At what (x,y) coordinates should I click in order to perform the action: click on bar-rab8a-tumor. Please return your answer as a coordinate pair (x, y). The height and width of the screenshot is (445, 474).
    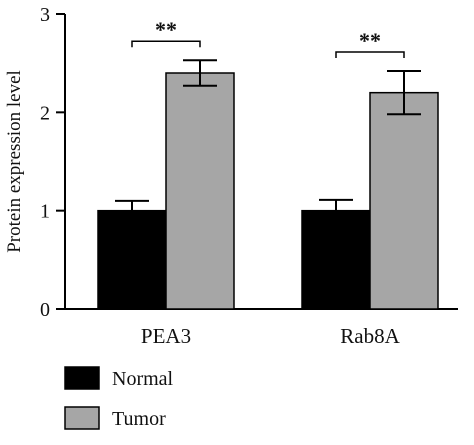
    Looking at the image, I should click on (404, 200).